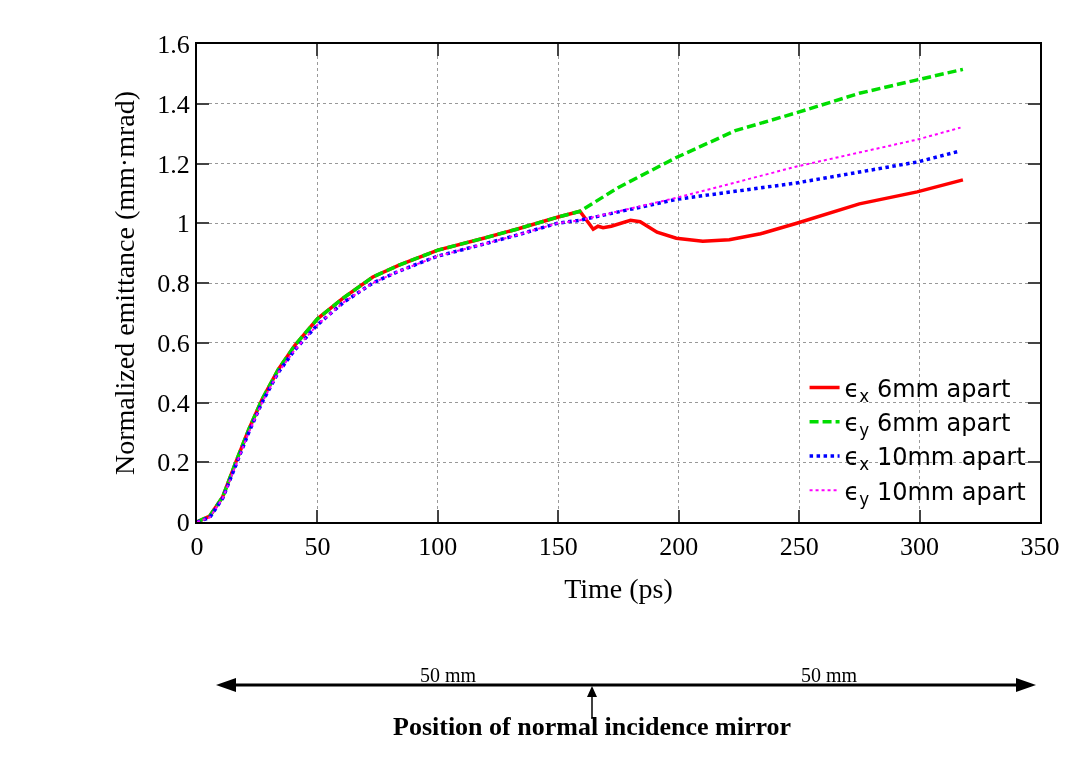 This screenshot has width=1090, height=768. I want to click on text: Position of normal incidence mirror, so click(592, 726).